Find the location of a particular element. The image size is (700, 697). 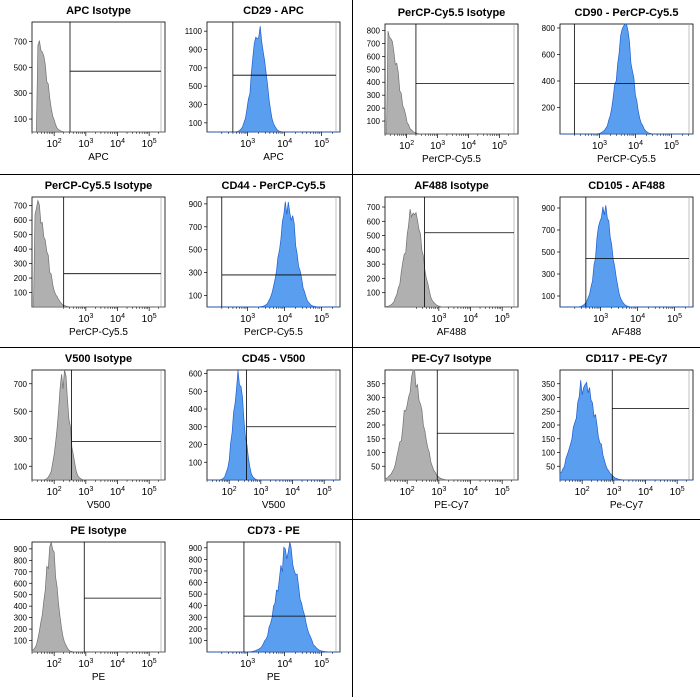

x-axis-label: Pe-Cy7 is located at coordinates (627, 505).